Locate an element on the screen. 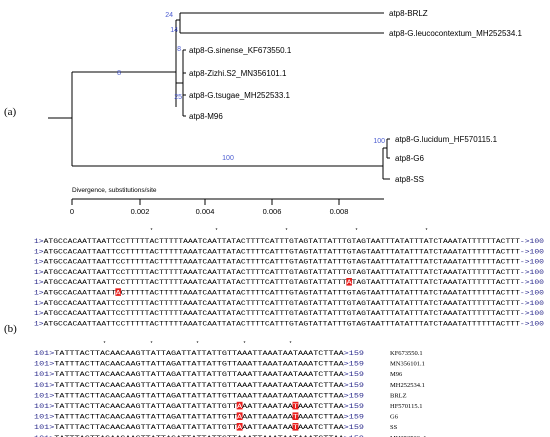 Image resolution: width=550 pixels, height=437 pixels. bootstrap-value: 25 is located at coordinates (178, 97).